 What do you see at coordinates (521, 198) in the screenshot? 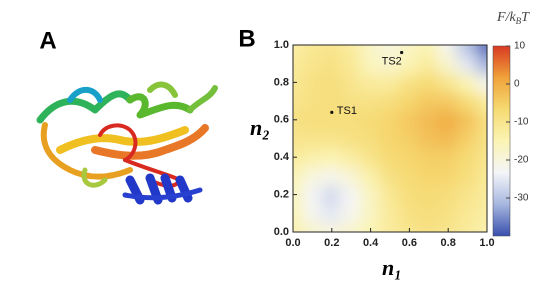
I see `colorbar-tick-label: -30` at bounding box center [521, 198].